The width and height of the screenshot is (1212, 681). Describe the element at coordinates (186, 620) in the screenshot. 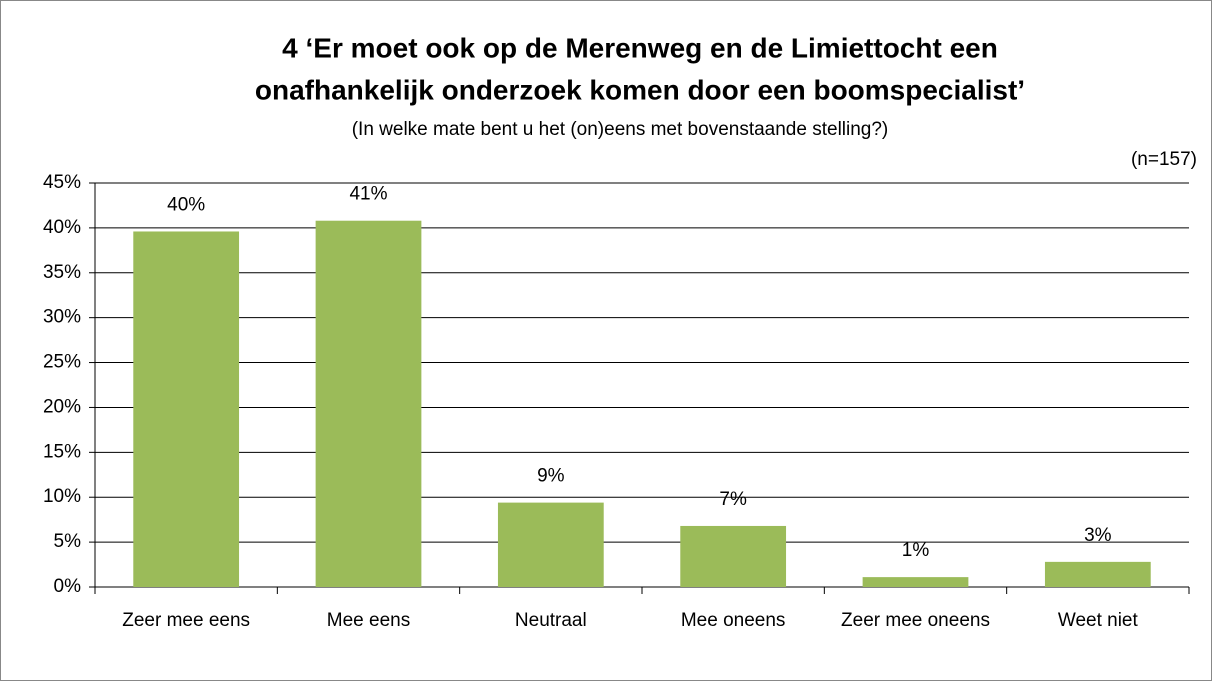

I see `x-tick-label: Zeer mee eens` at that location.